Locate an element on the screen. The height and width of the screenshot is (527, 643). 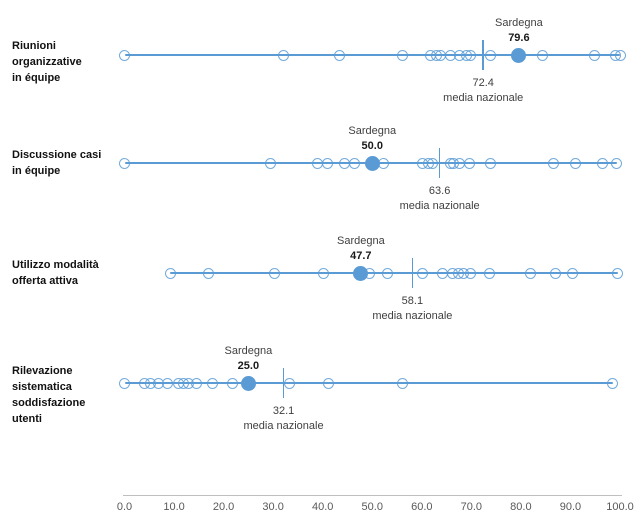
highlight-value: 79.6 is located at coordinates (519, 38).